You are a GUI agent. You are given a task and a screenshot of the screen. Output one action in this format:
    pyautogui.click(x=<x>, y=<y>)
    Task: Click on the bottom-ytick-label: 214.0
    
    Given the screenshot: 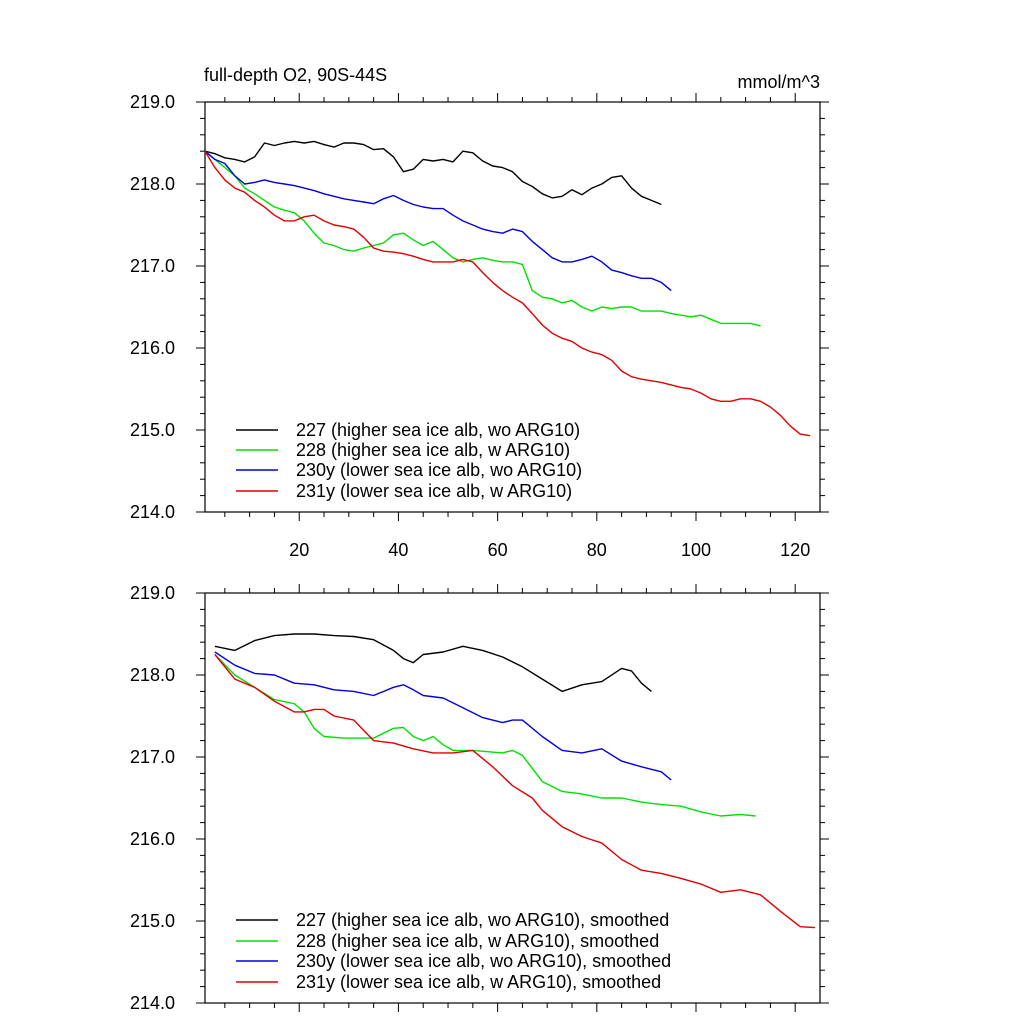 What is the action you would take?
    pyautogui.click(x=152, y=1003)
    